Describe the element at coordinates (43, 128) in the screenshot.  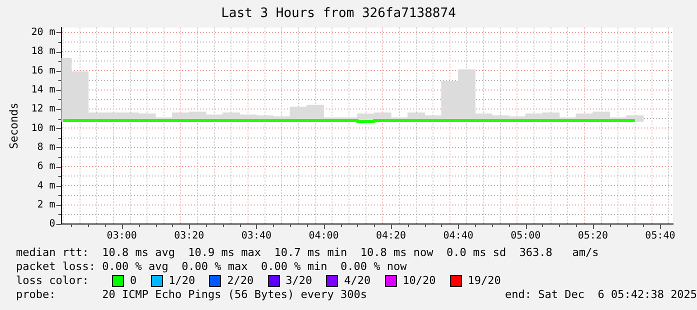
I see `y-tick-label: 10 m` at that location.